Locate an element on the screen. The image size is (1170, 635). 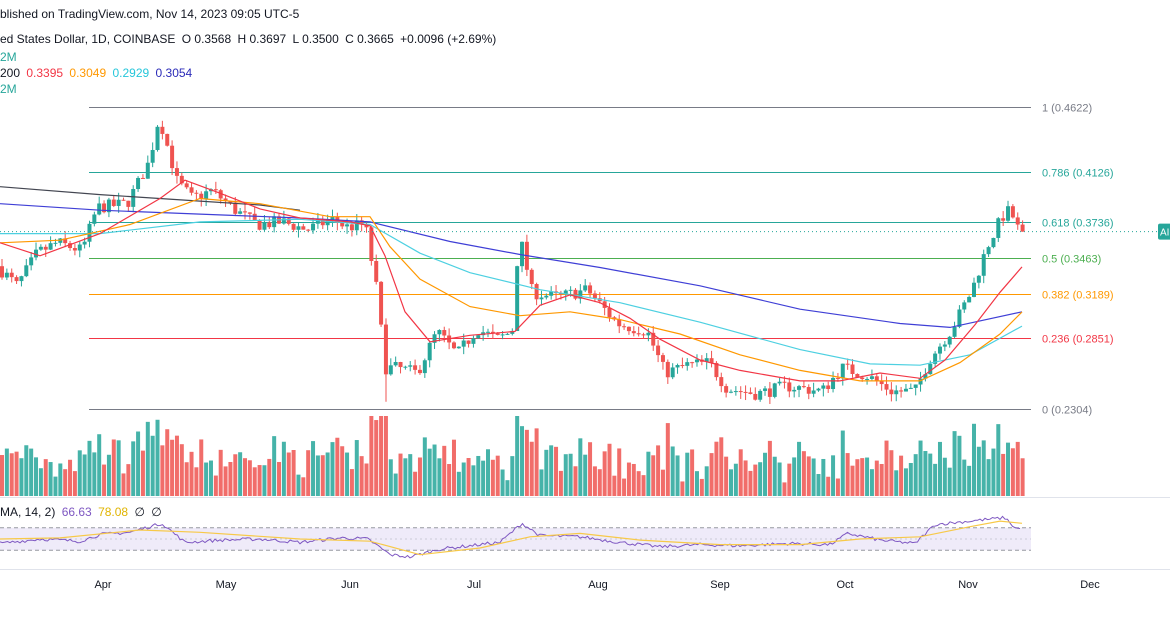
fib-label-2: 0.618 (0.3736) is located at coordinates (1078, 224).